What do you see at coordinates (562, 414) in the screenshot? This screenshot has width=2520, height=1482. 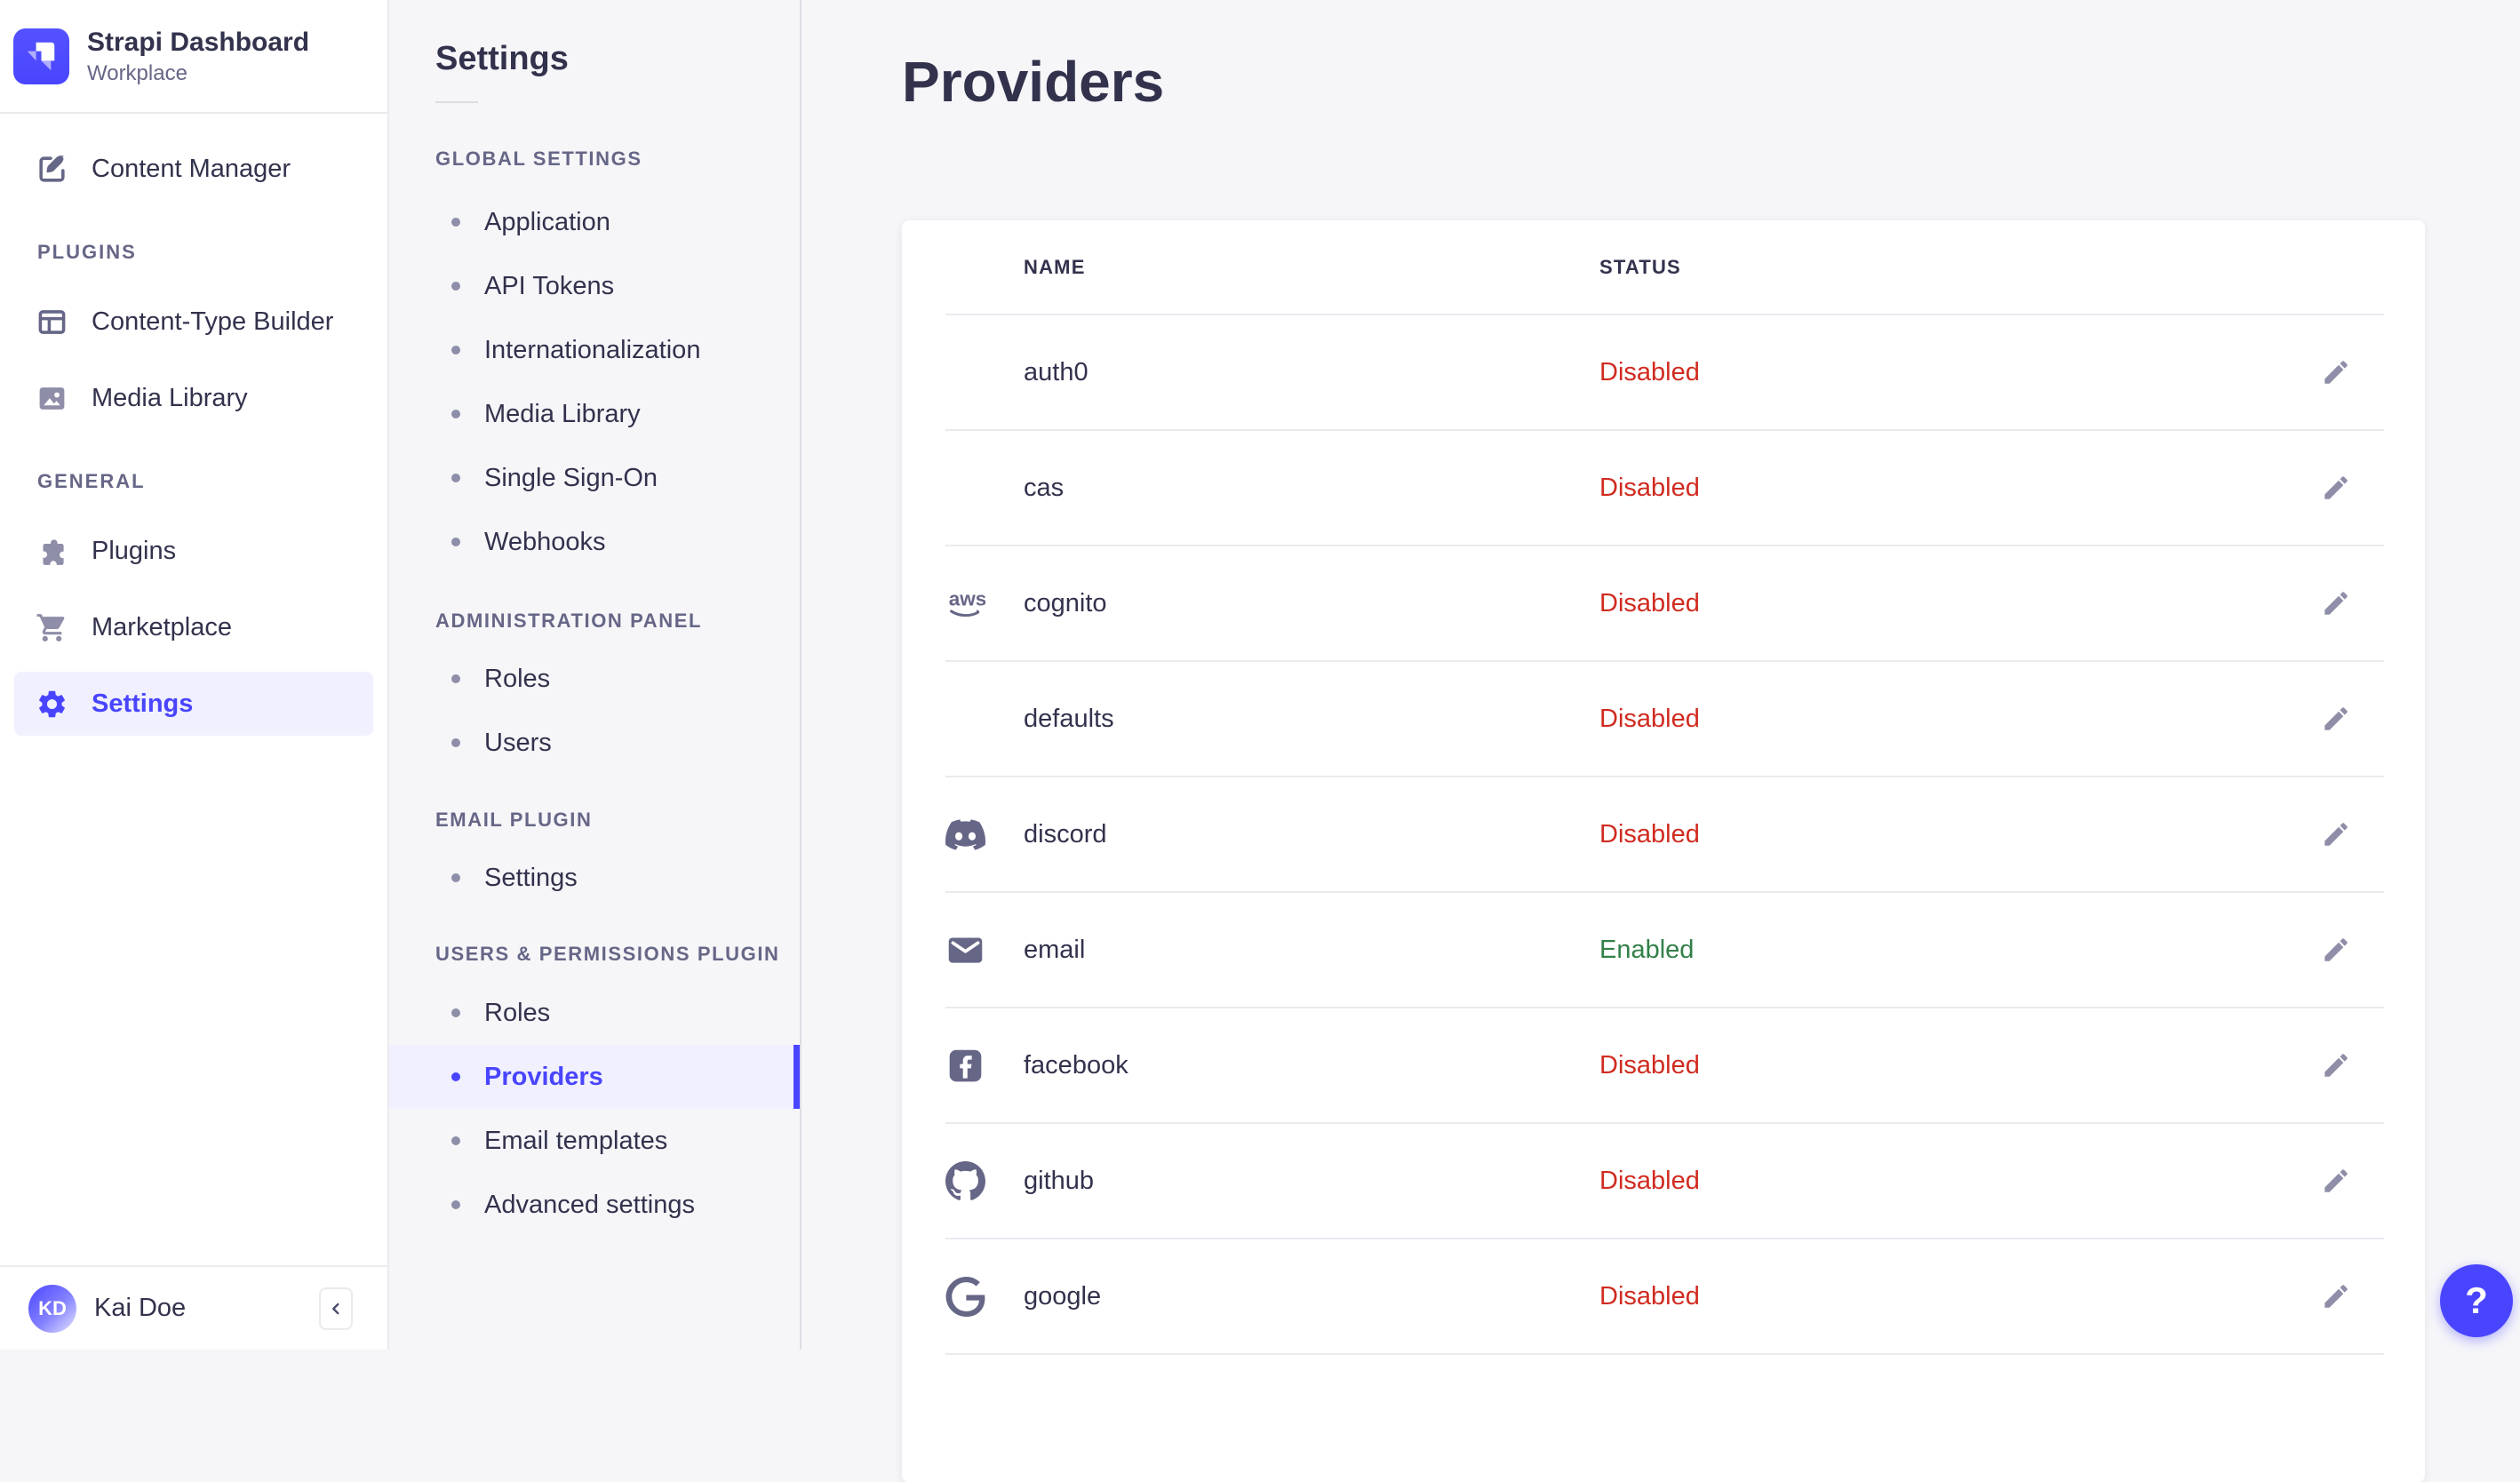 I see `settings-item-label: Media Library` at bounding box center [562, 414].